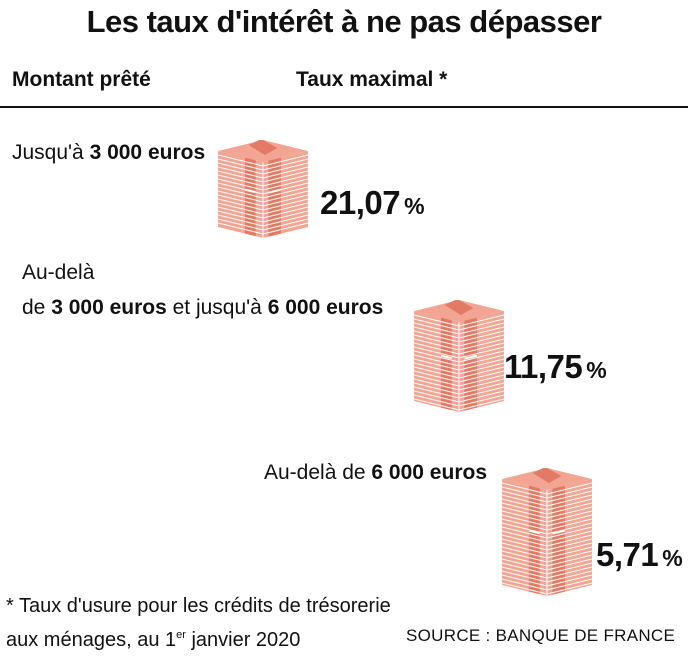  What do you see at coordinates (344, 21) in the screenshot?
I see `page-title: Les taux d'intérêt à ne pas dépasser` at bounding box center [344, 21].